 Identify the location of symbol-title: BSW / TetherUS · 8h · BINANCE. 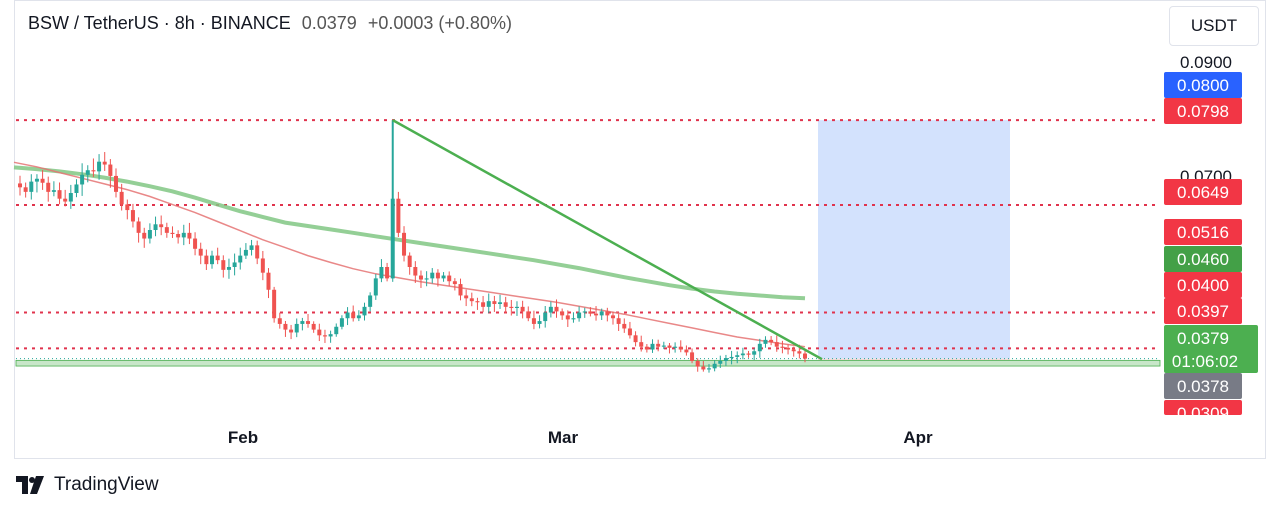
(159, 23).